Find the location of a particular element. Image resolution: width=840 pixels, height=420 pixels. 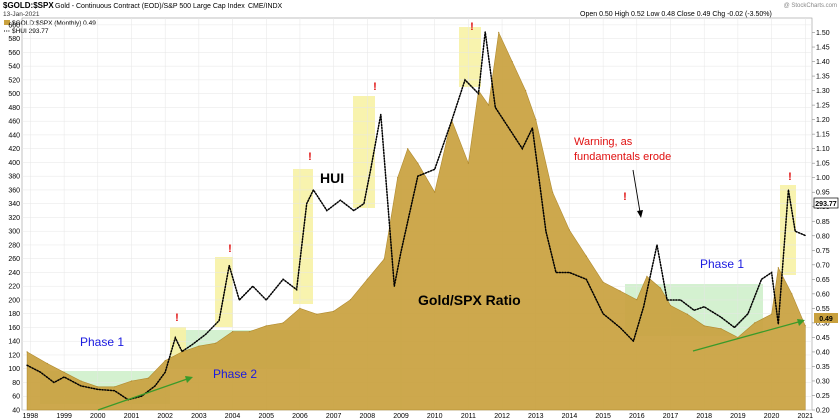

left-tick-label: 300 is located at coordinates (14, 232).